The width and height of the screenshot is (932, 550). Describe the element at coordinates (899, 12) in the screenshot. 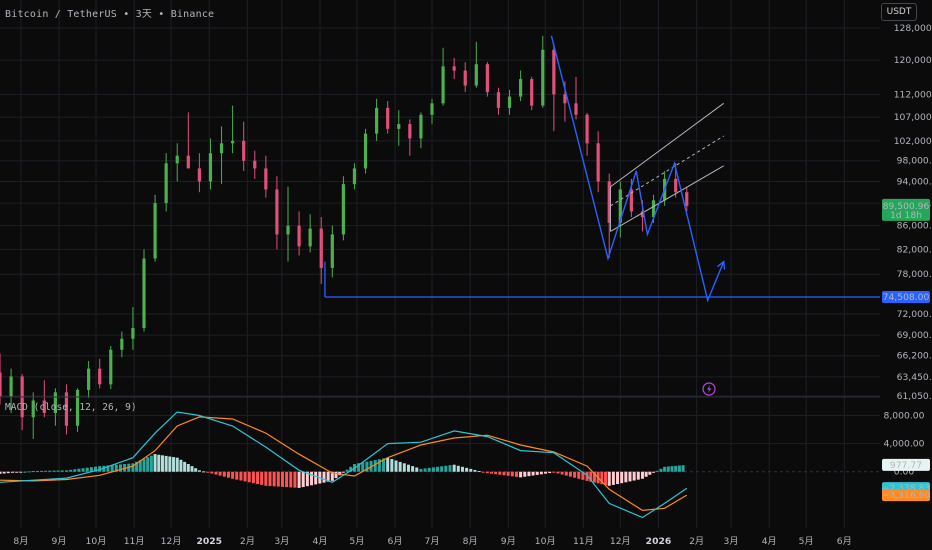

I see `currency-button: USDT` at that location.